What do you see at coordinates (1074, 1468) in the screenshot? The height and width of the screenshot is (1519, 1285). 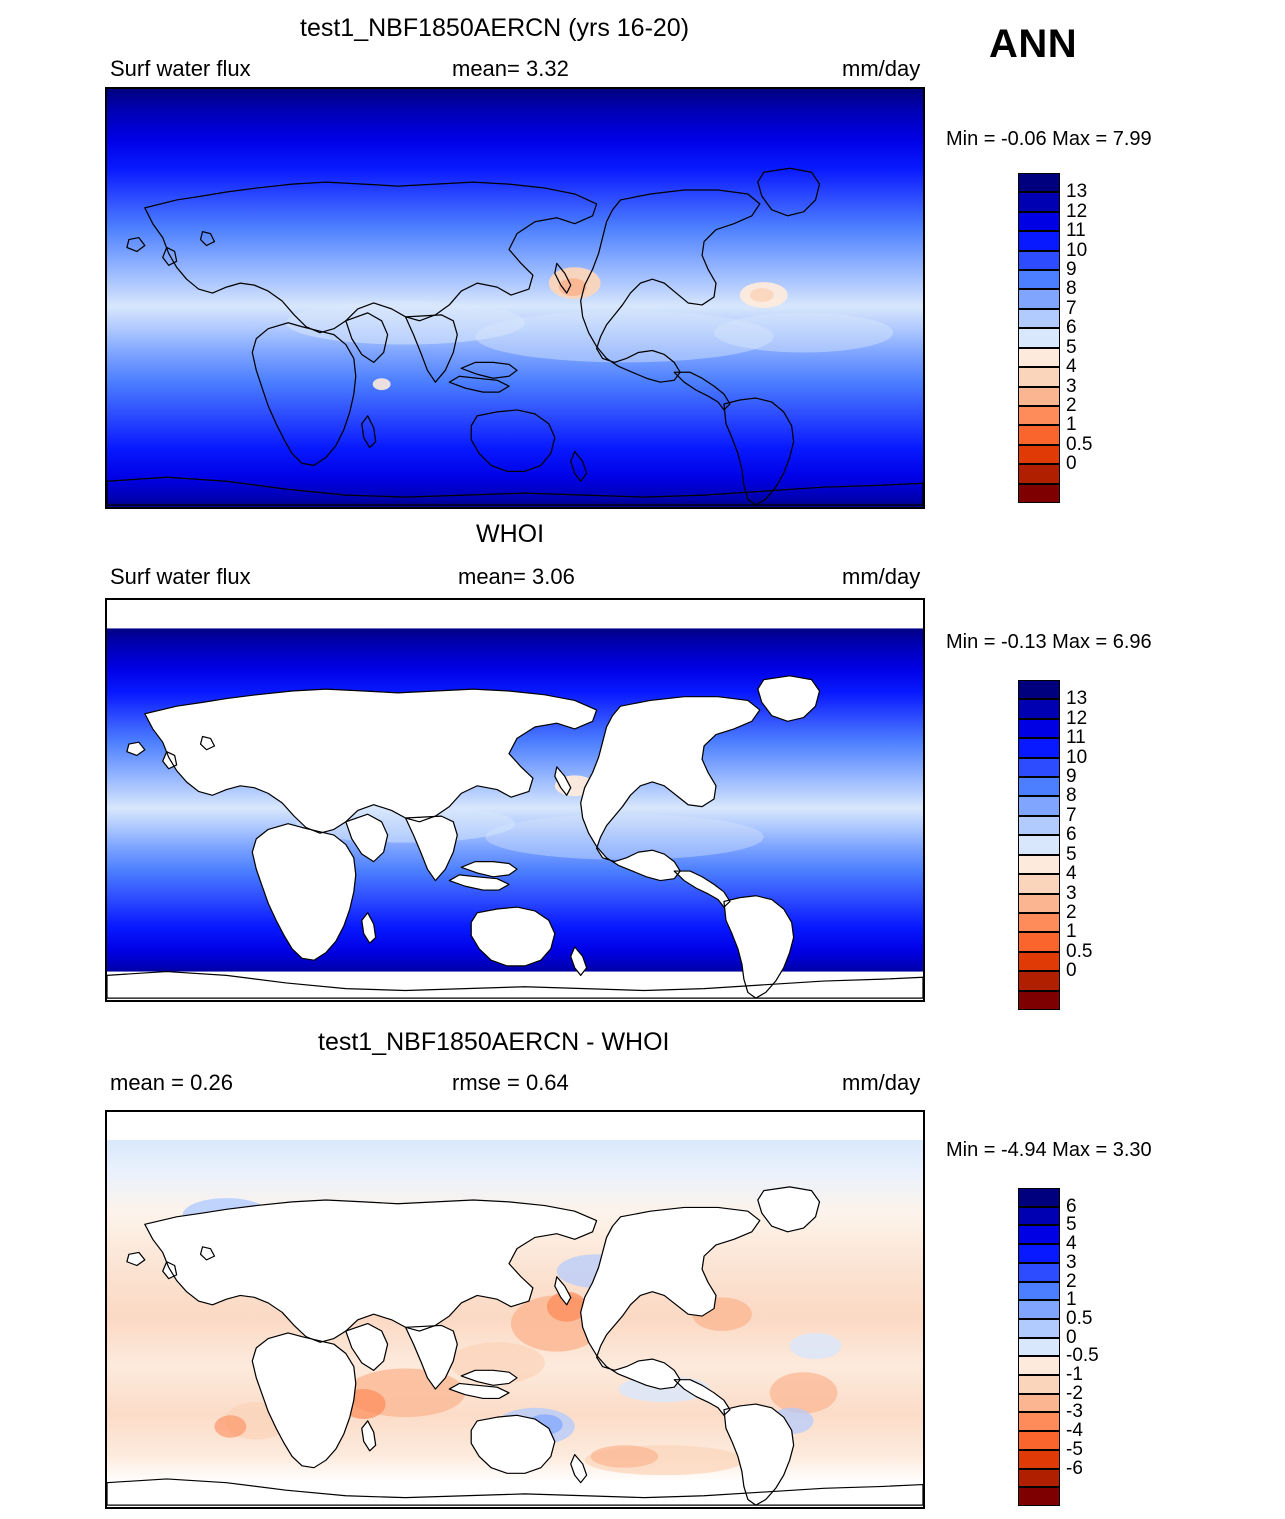 I see `colorbar-tick-label: -6` at bounding box center [1074, 1468].